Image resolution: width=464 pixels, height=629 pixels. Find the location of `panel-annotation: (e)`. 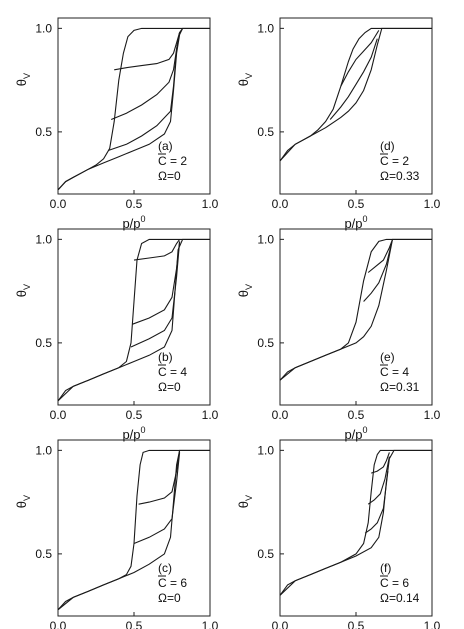

panel-annotation: (e) is located at coordinates (387, 357).